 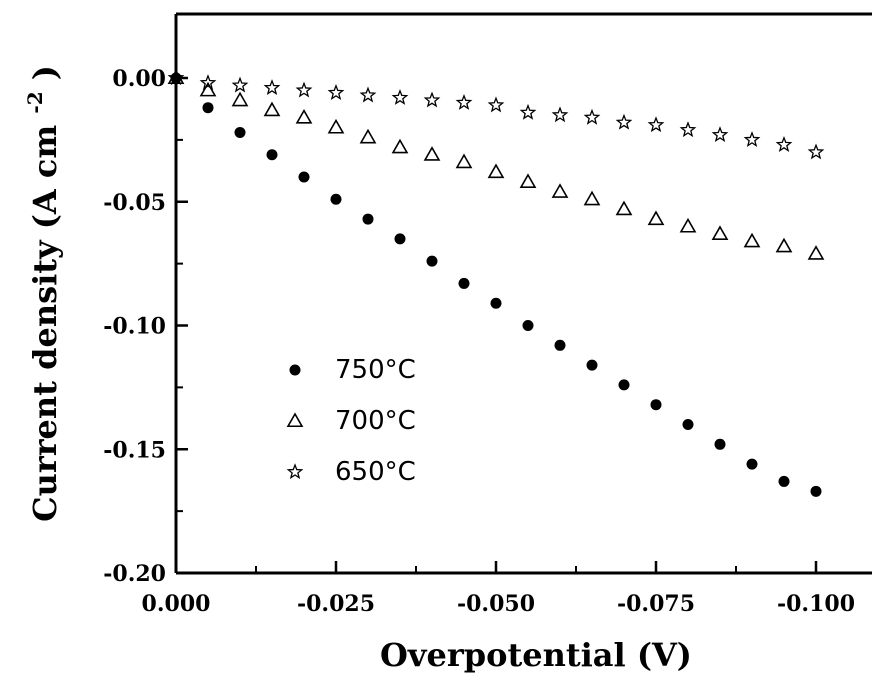 What do you see at coordinates (134, 574) in the screenshot?
I see `y-tick-label: -0.20` at bounding box center [134, 574].